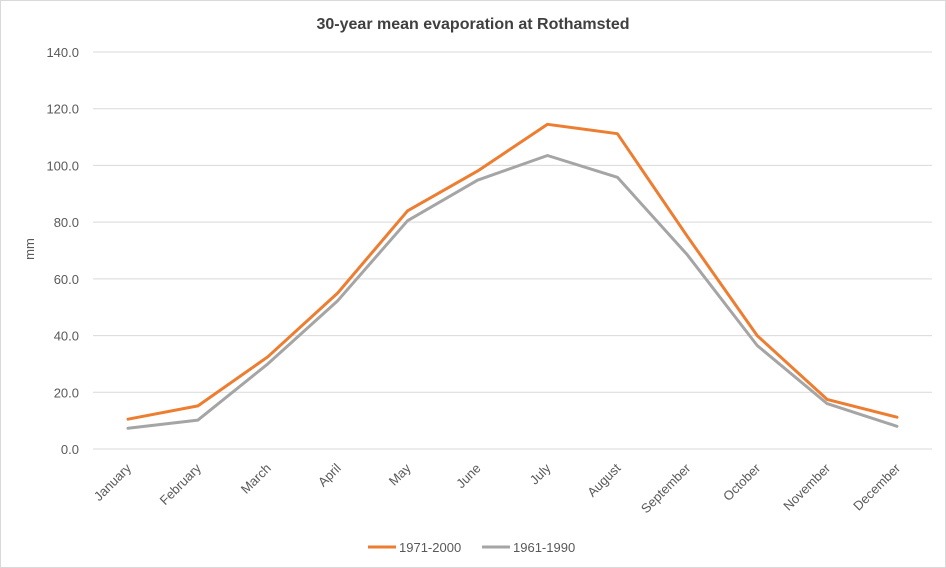 The width and height of the screenshot is (946, 568). What do you see at coordinates (544, 547) in the screenshot?
I see `legend-label: 1961-1990` at bounding box center [544, 547].